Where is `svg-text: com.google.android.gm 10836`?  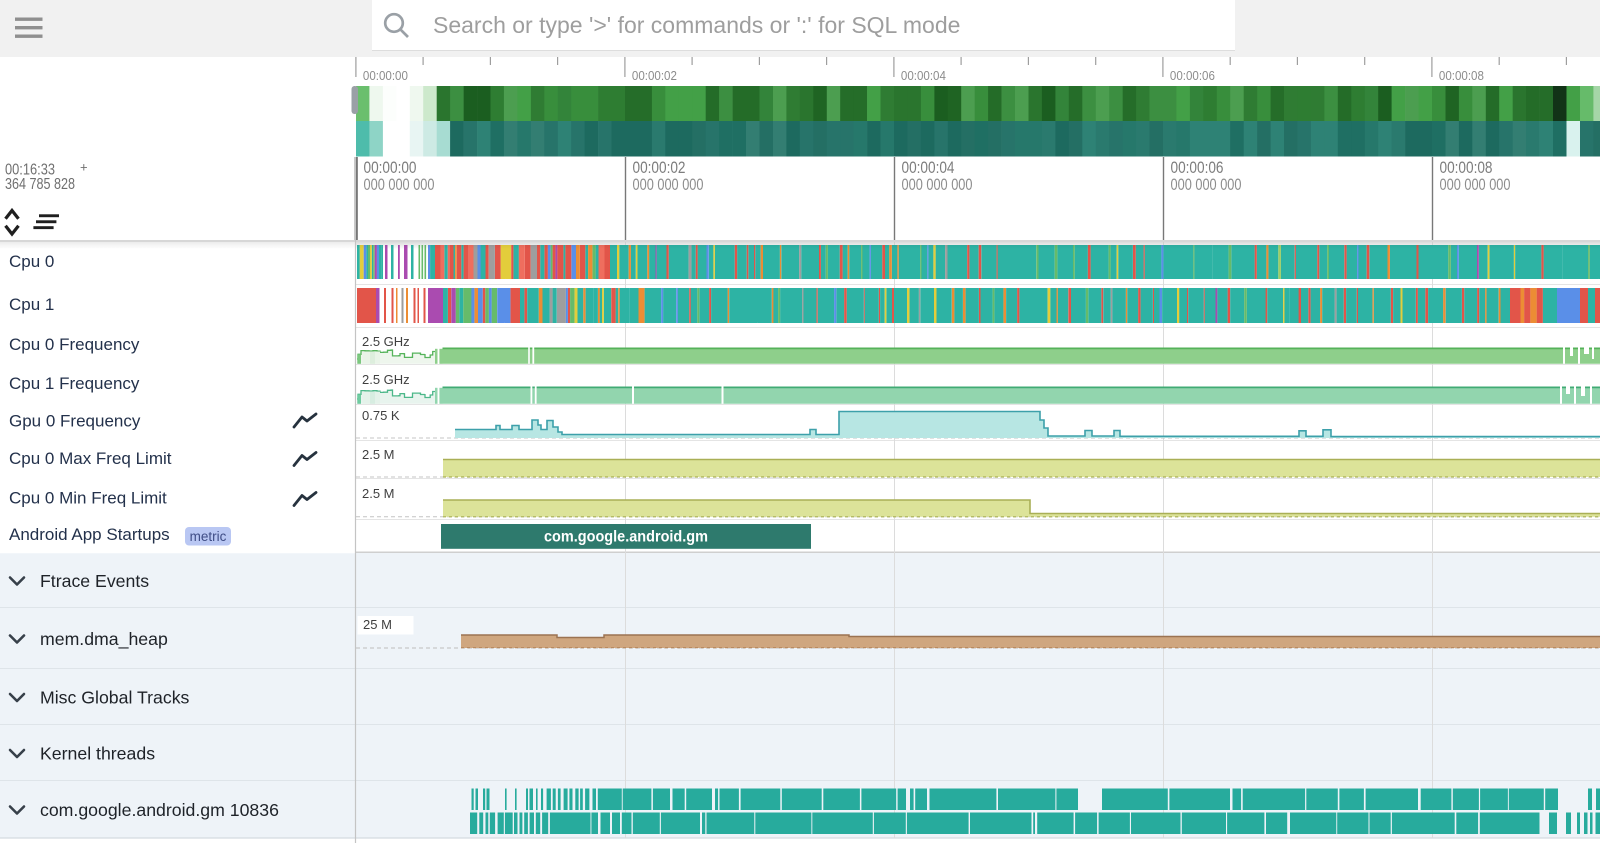
svg-text: com.google.android.gm 10836 is located at coordinates (159, 810).